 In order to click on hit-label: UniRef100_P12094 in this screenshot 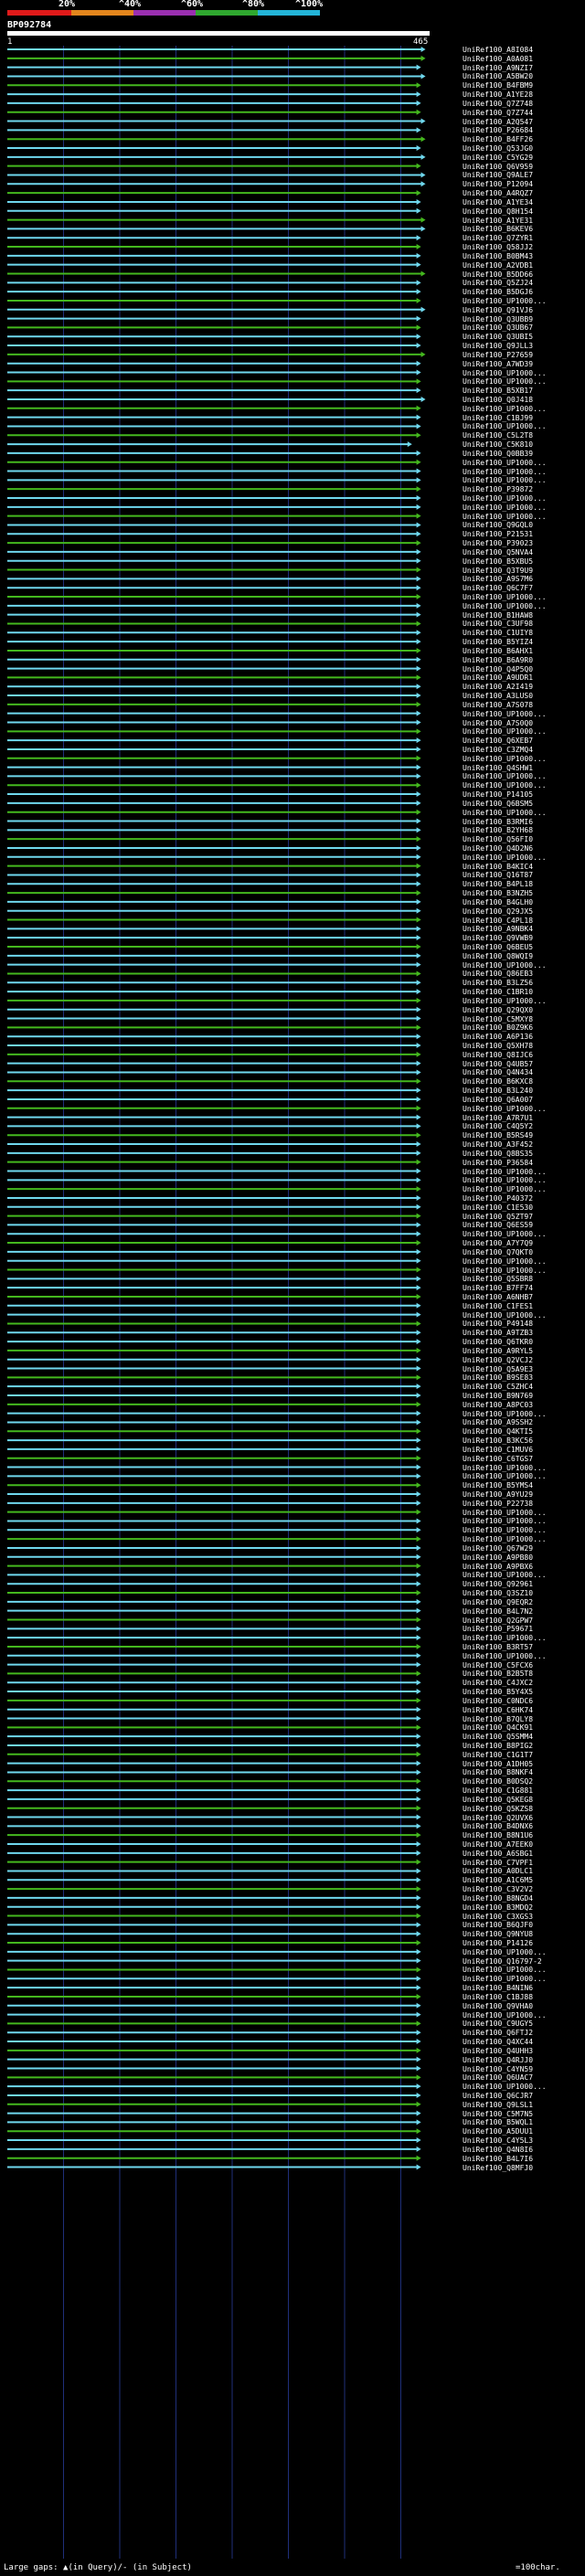, I will do `click(499, 184)`.